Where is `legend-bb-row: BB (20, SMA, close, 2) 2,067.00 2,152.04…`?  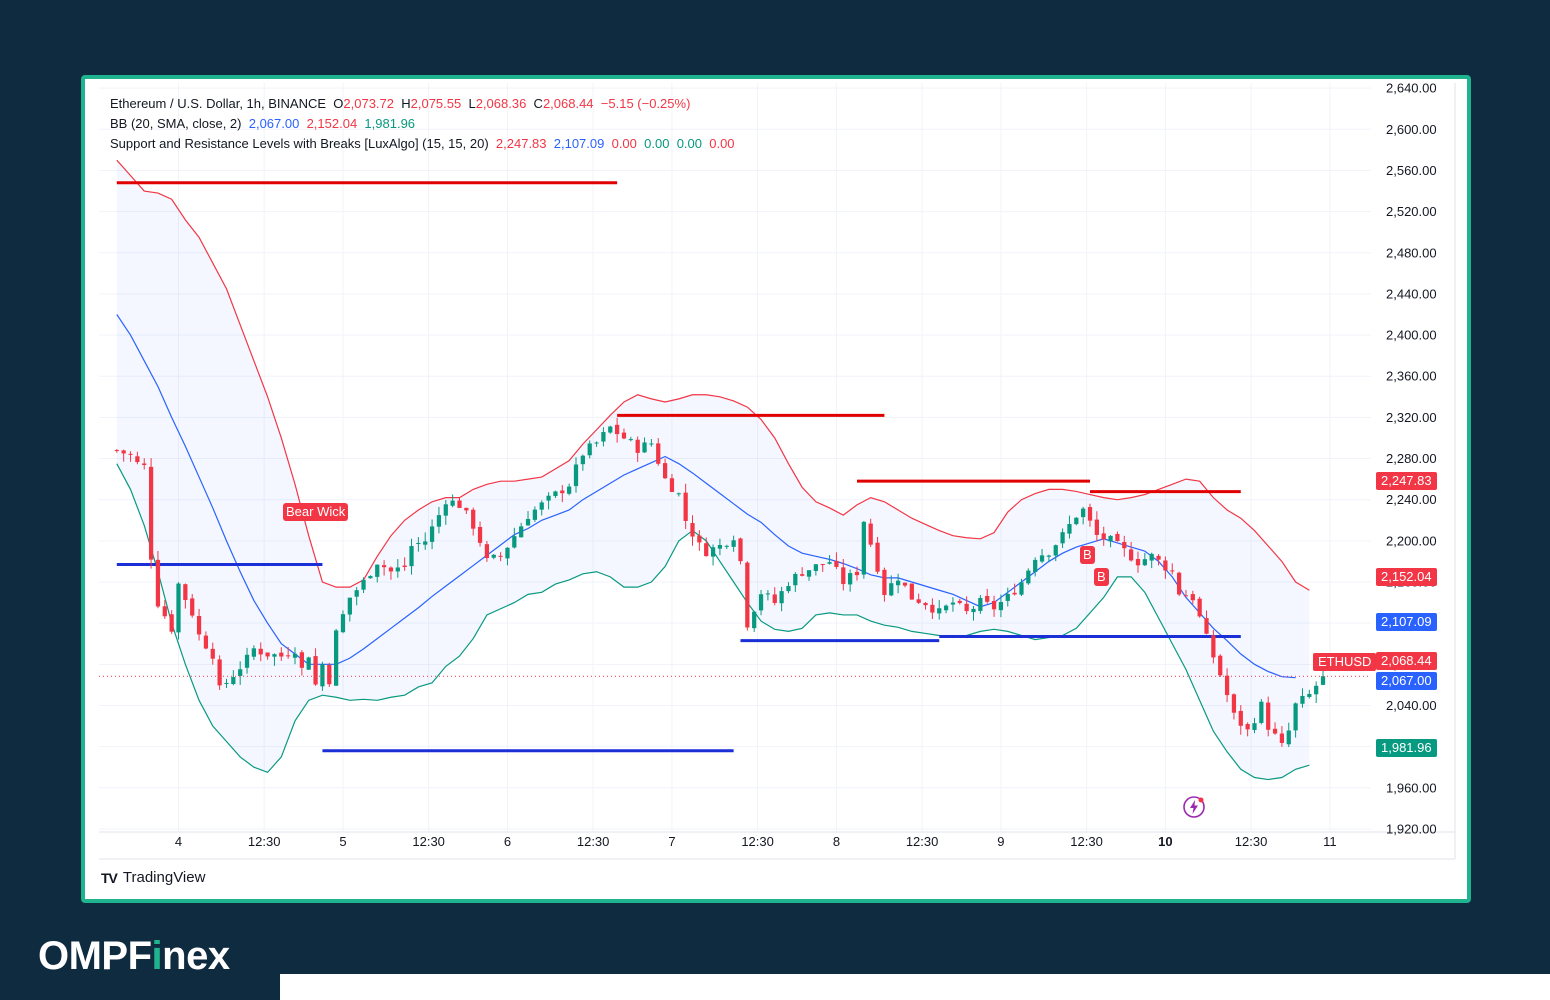
legend-bb-row: BB (20, SMA, close, 2) 2,067.00 2,152.04… is located at coordinates (422, 124).